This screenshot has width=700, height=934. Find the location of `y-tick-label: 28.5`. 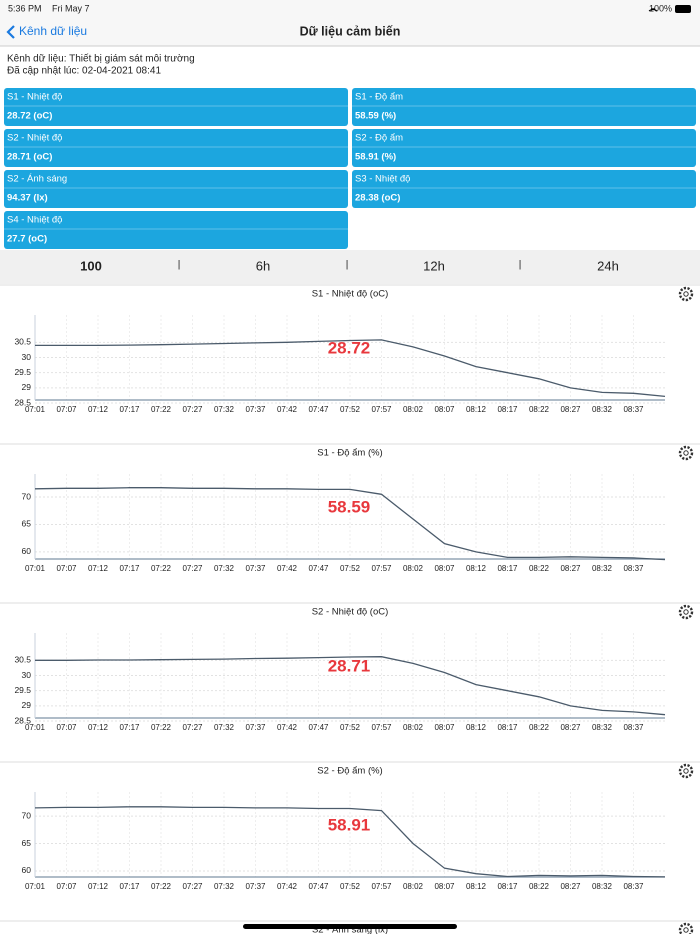

y-tick-label: 28.5 is located at coordinates (22, 402).